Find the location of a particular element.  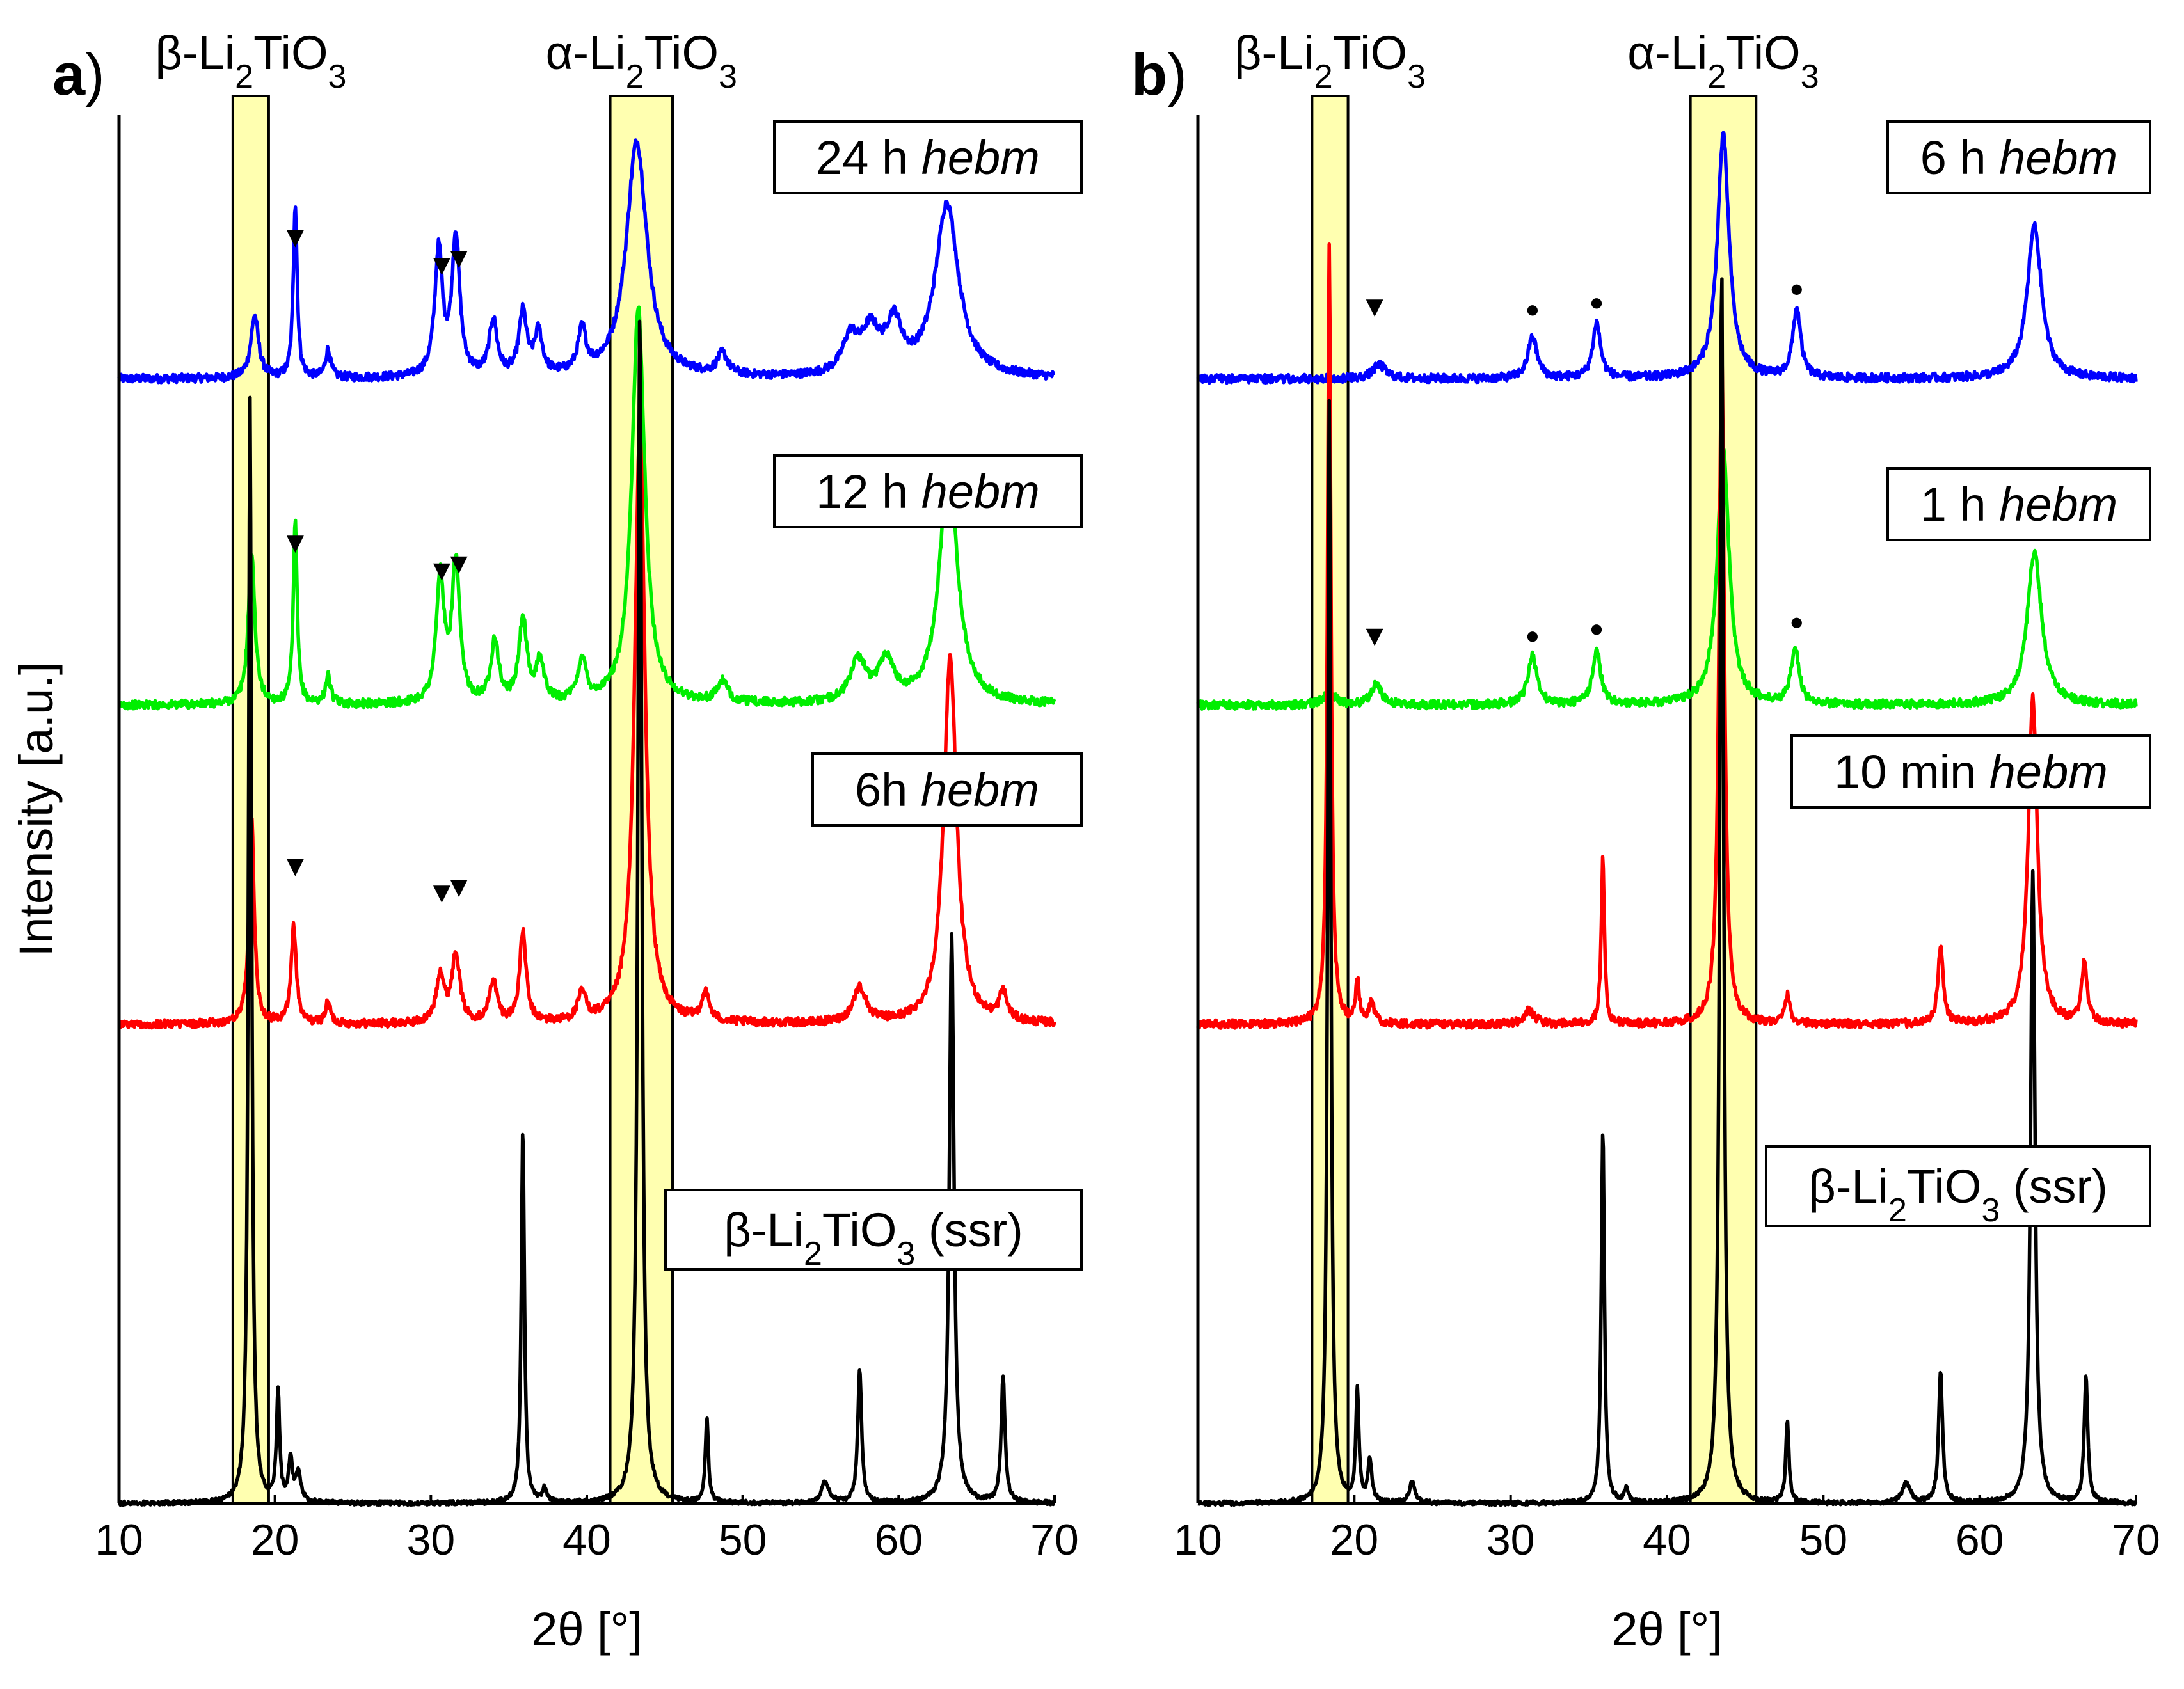

legend-label: 6 h hebm is located at coordinates (2019, 157).